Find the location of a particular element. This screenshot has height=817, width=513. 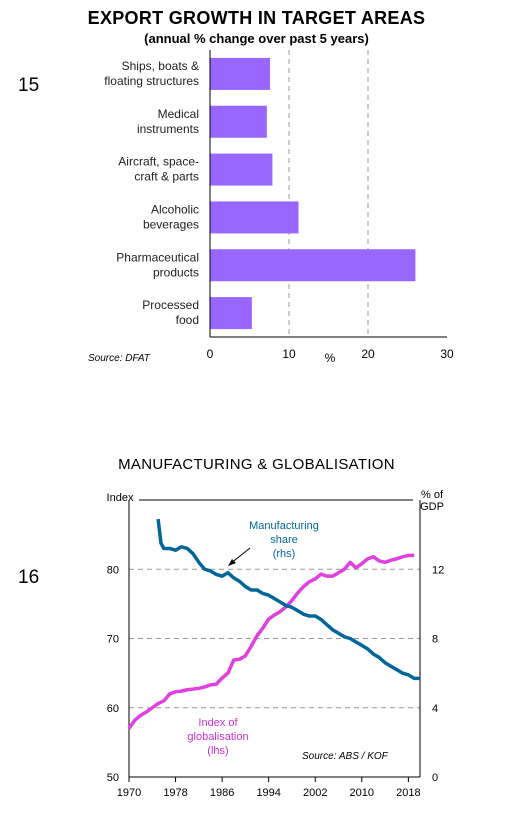

x-tick-label-1986: 1986 is located at coordinates (222, 793).